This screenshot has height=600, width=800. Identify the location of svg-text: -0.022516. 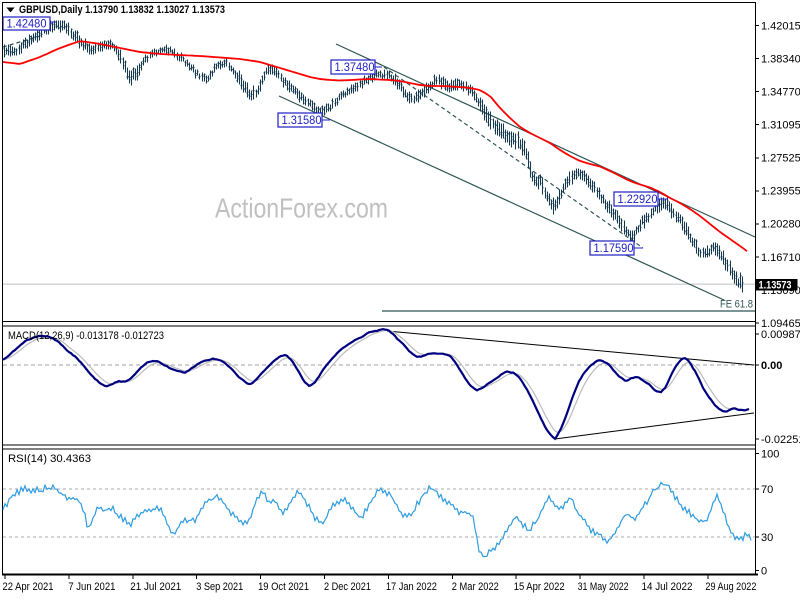
(780, 440).